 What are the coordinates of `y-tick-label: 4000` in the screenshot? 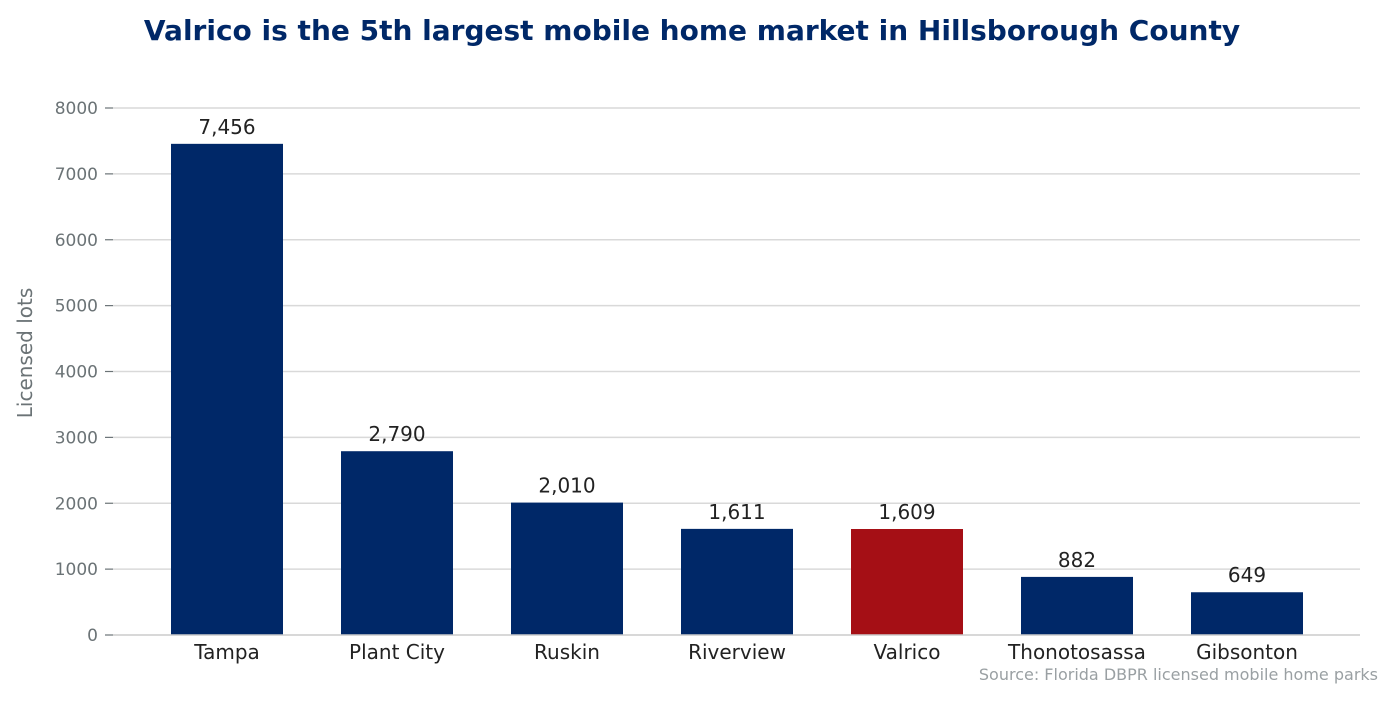 It's located at (76, 373).